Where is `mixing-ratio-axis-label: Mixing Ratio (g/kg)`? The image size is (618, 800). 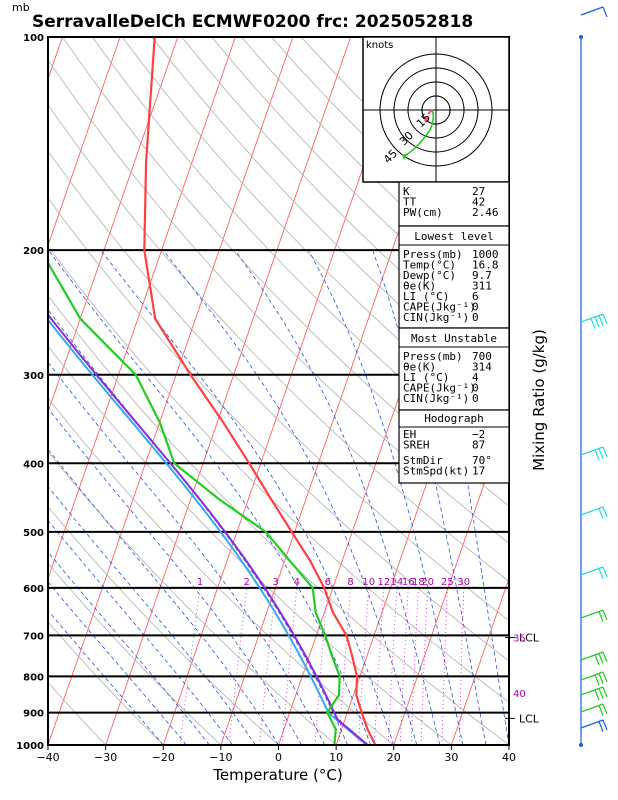 mixing-ratio-axis-label: Mixing Ratio (g/kg) is located at coordinates (539, 400).